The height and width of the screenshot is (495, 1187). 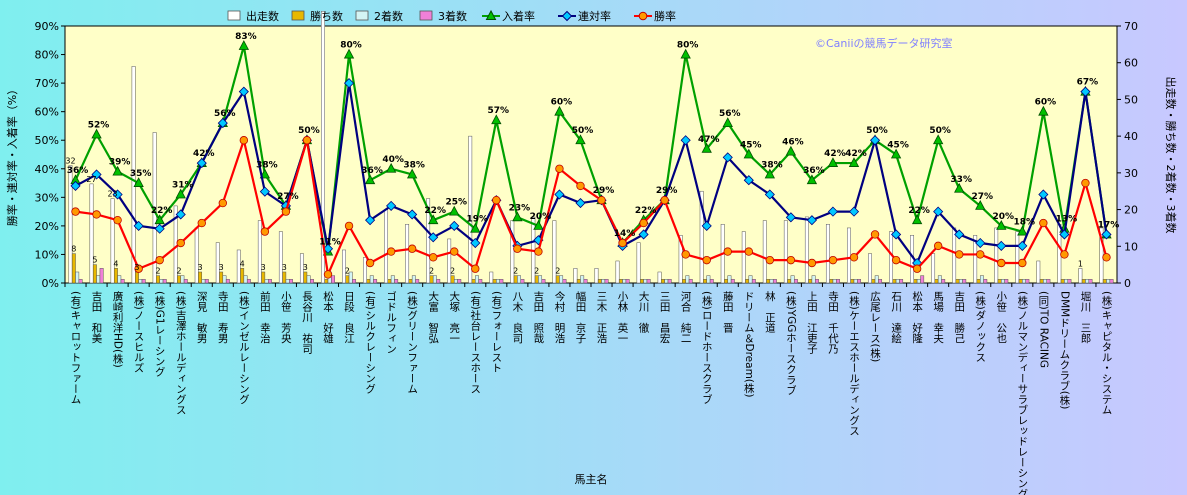 What do you see at coordinates (351, 46) in the screenshot?
I see `data-label: 80%` at bounding box center [351, 46].